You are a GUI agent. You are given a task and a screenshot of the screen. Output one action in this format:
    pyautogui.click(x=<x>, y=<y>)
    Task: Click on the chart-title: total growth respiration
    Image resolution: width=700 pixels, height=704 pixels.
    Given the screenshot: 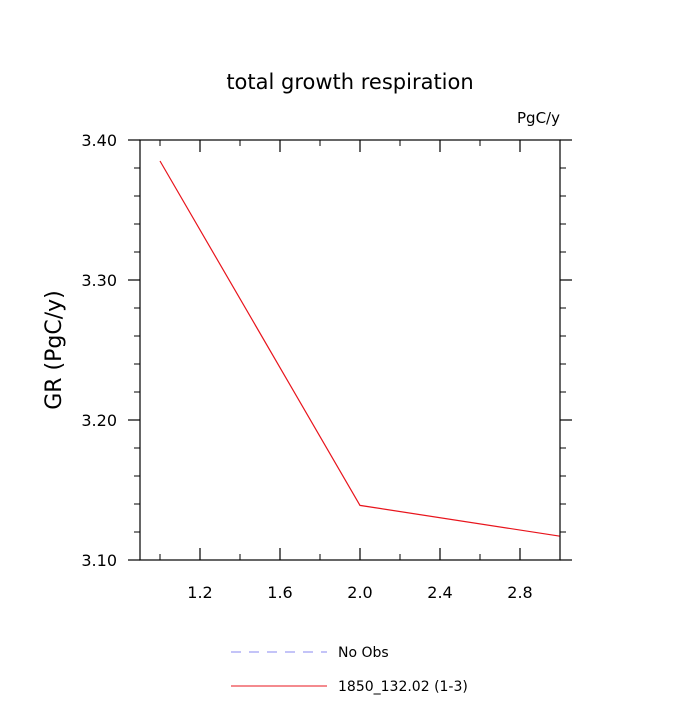 What is the action you would take?
    pyautogui.click(x=349, y=82)
    